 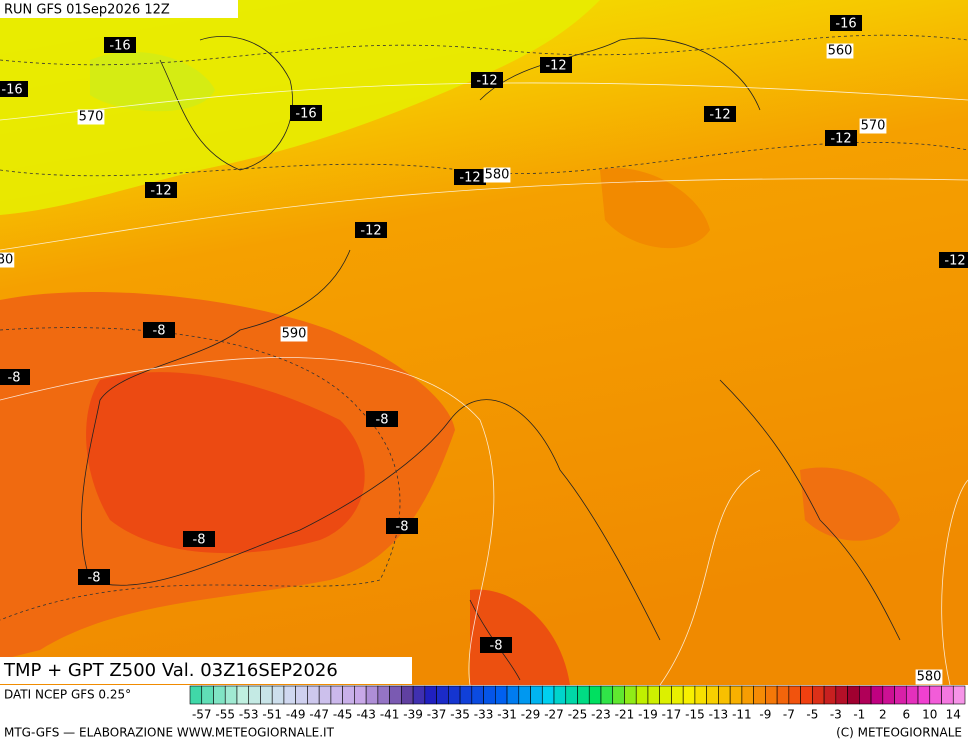 I want to click on height-label: 560, so click(x=840, y=51).